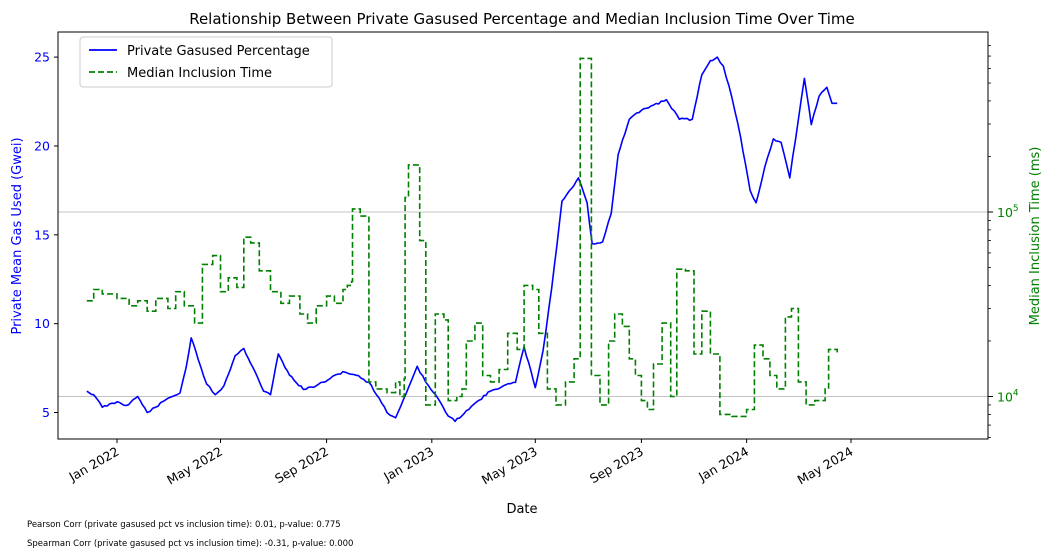 The image size is (1051, 560). I want to click on x-tick-label: Jan 2022, so click(93, 464).